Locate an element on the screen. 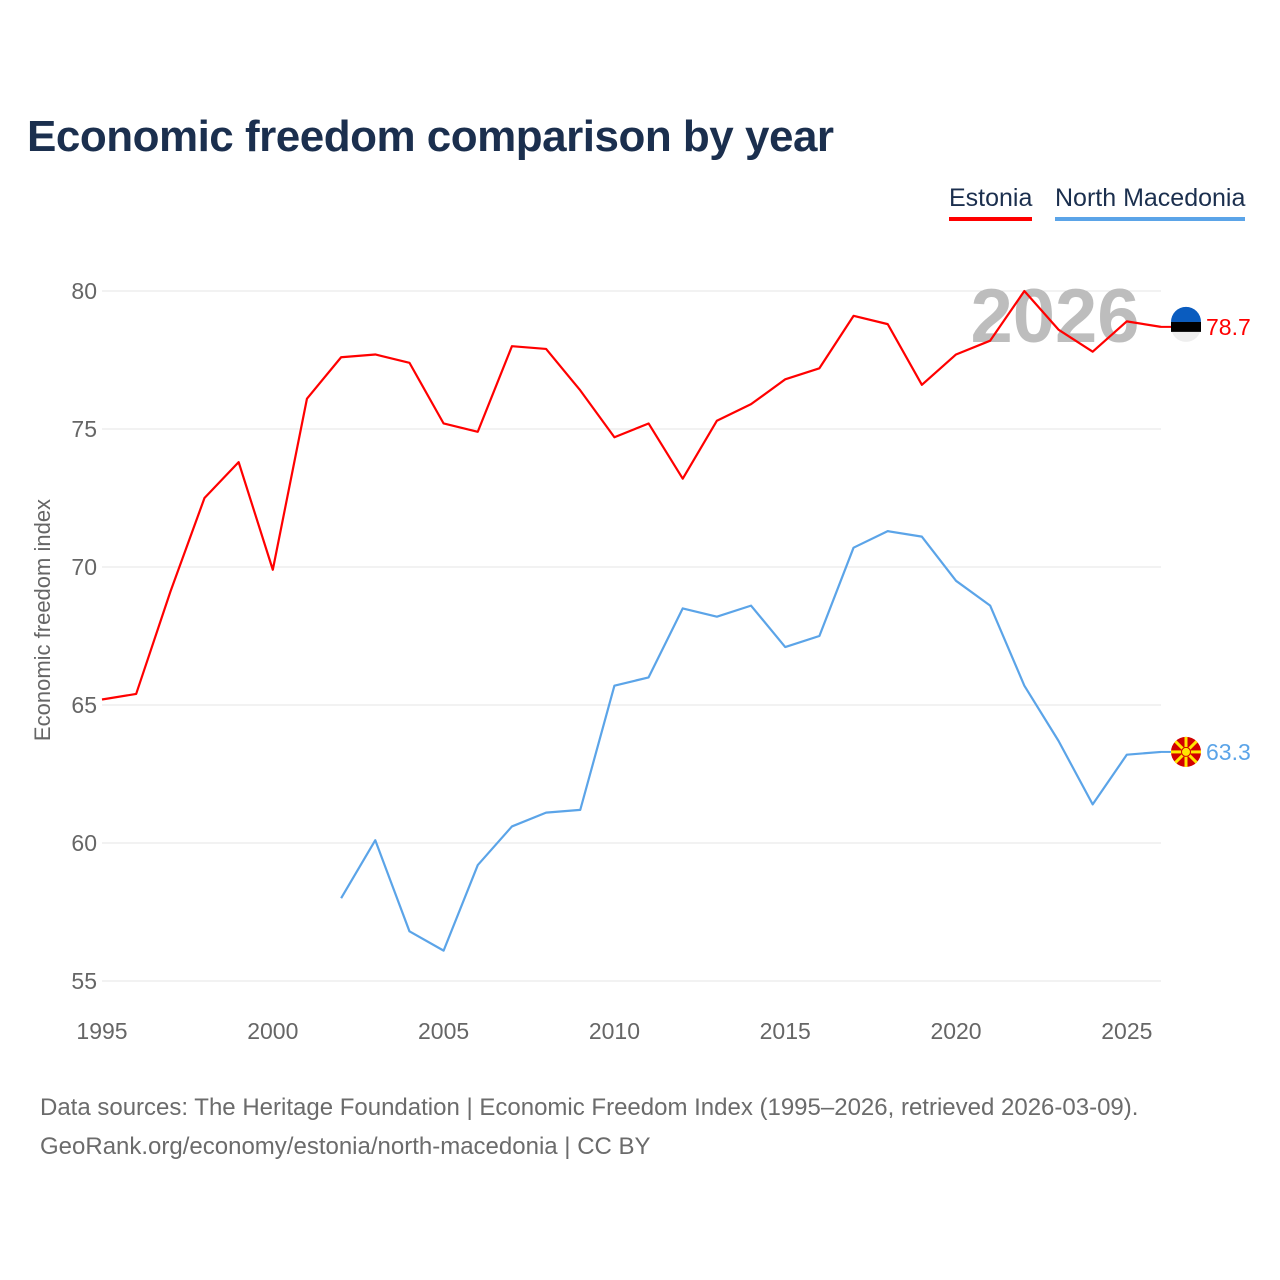 This screenshot has width=1280, height=1280. flag-estonia-black is located at coordinates (1186, 326).